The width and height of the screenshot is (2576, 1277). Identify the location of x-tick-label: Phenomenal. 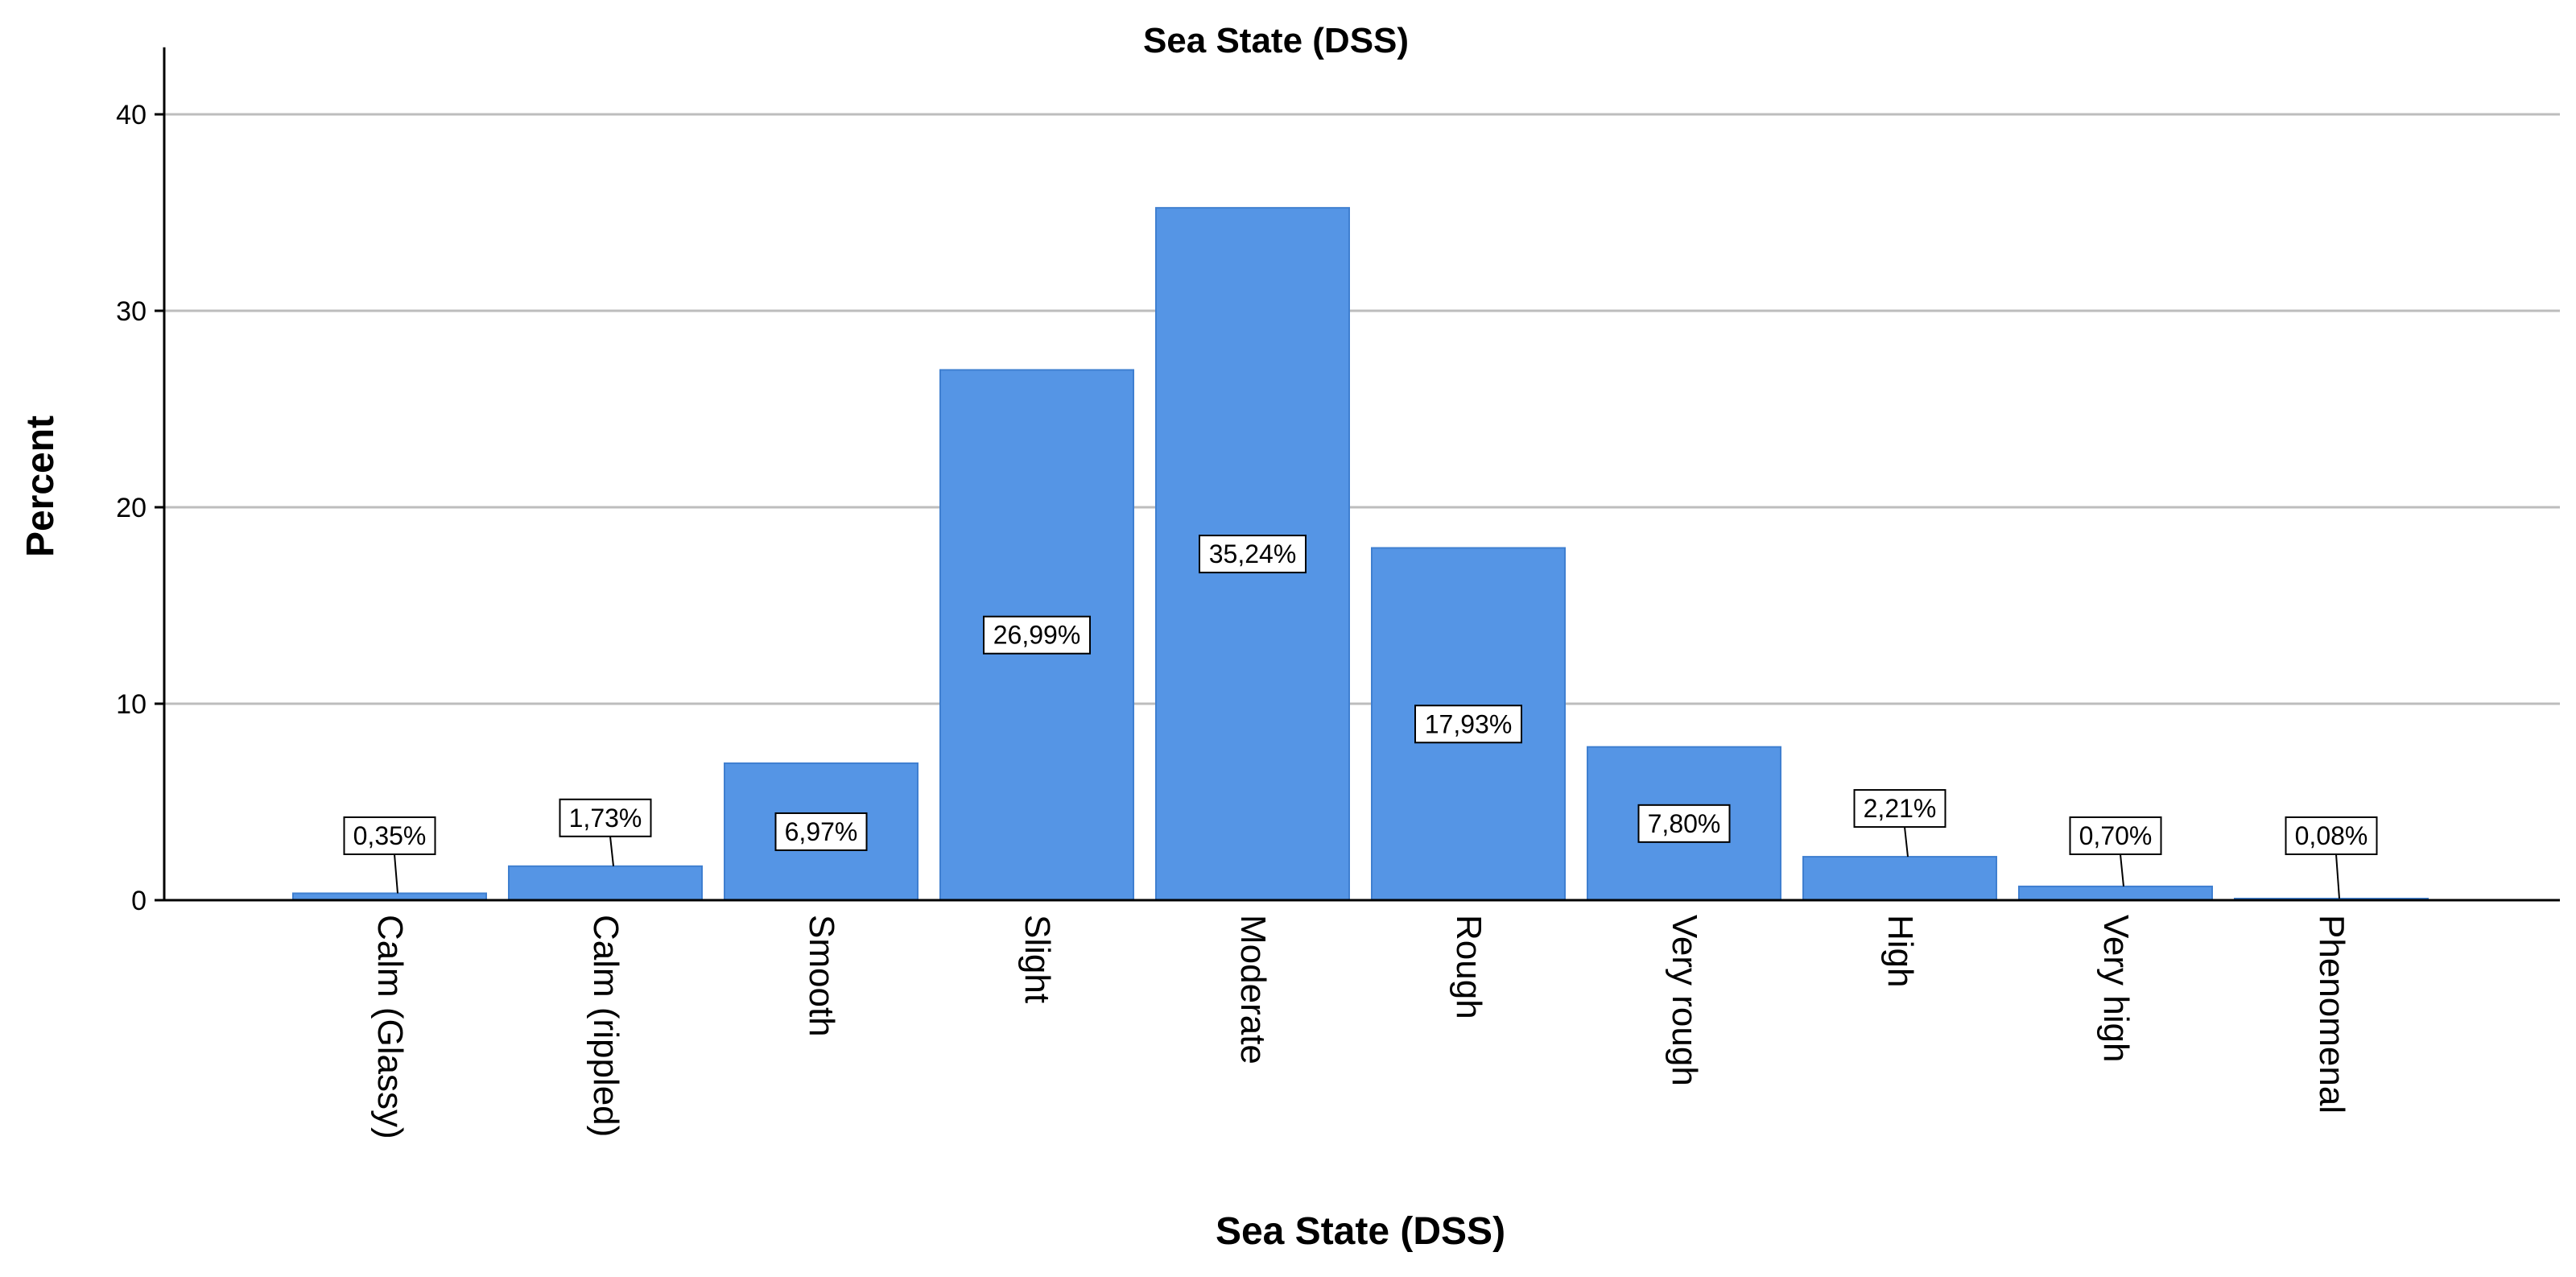
(2331, 1014).